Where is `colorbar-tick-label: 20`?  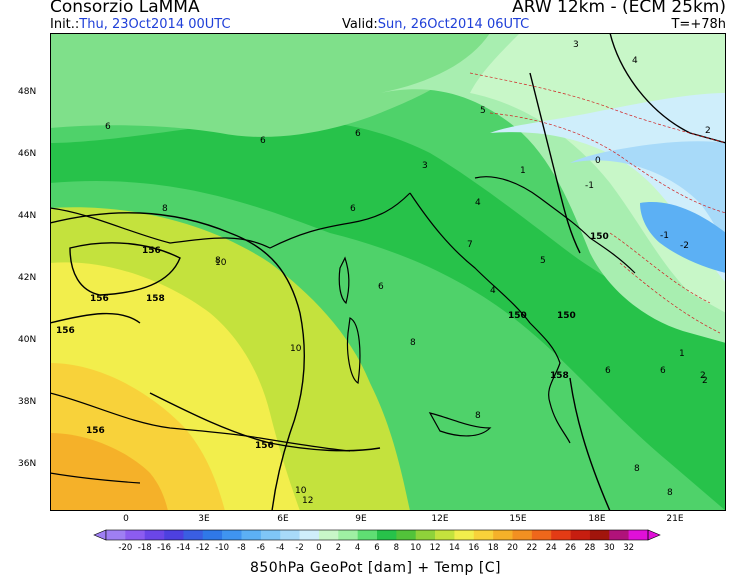 colorbar-tick-label: 20 is located at coordinates (512, 548).